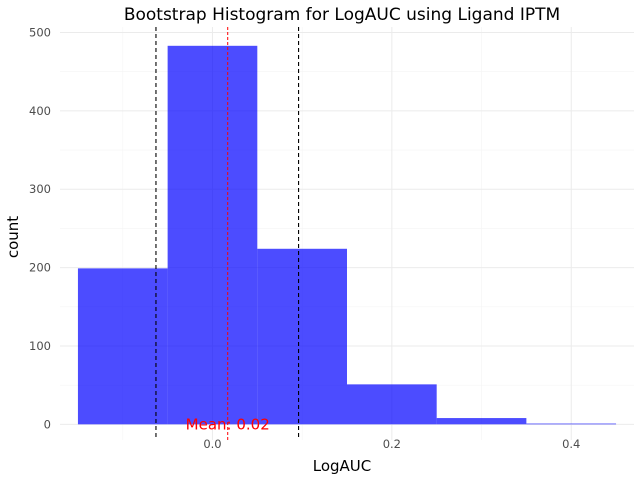  What do you see at coordinates (342, 466) in the screenshot?
I see `x-axis-label: LogAUC` at bounding box center [342, 466].